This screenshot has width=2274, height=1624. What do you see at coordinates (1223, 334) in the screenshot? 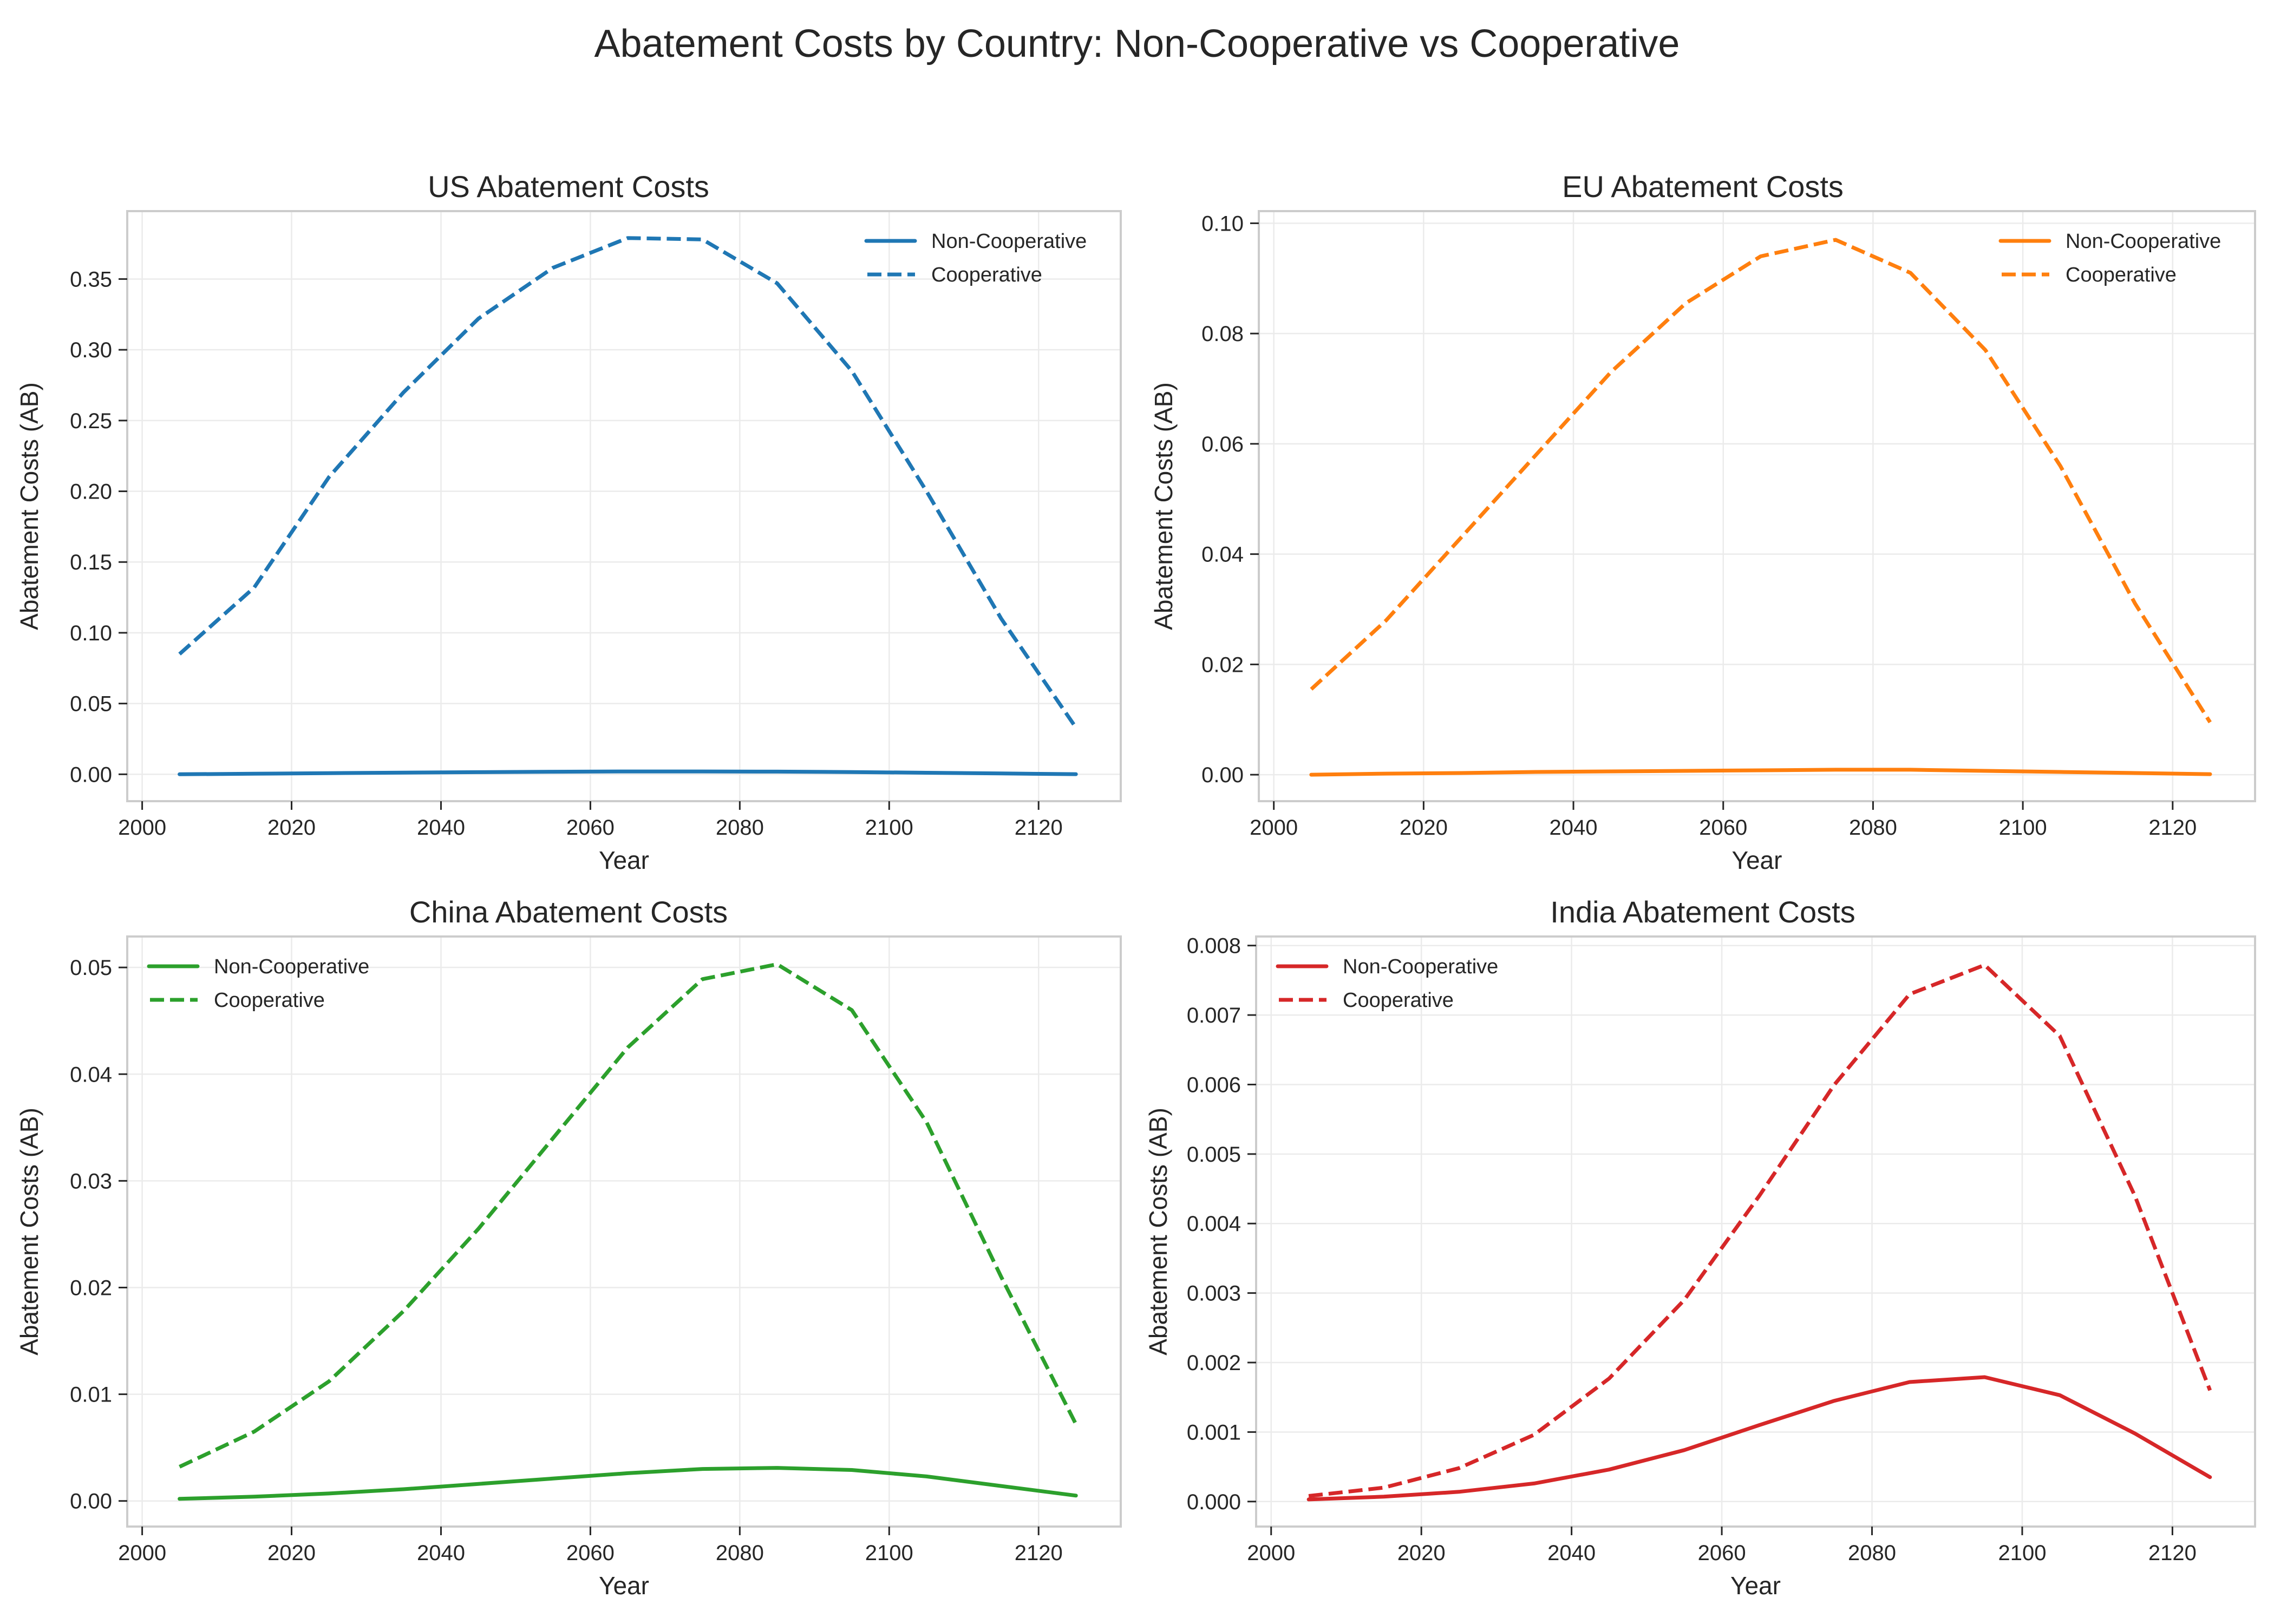
I see `y-tick-label: 0.08` at bounding box center [1223, 334].